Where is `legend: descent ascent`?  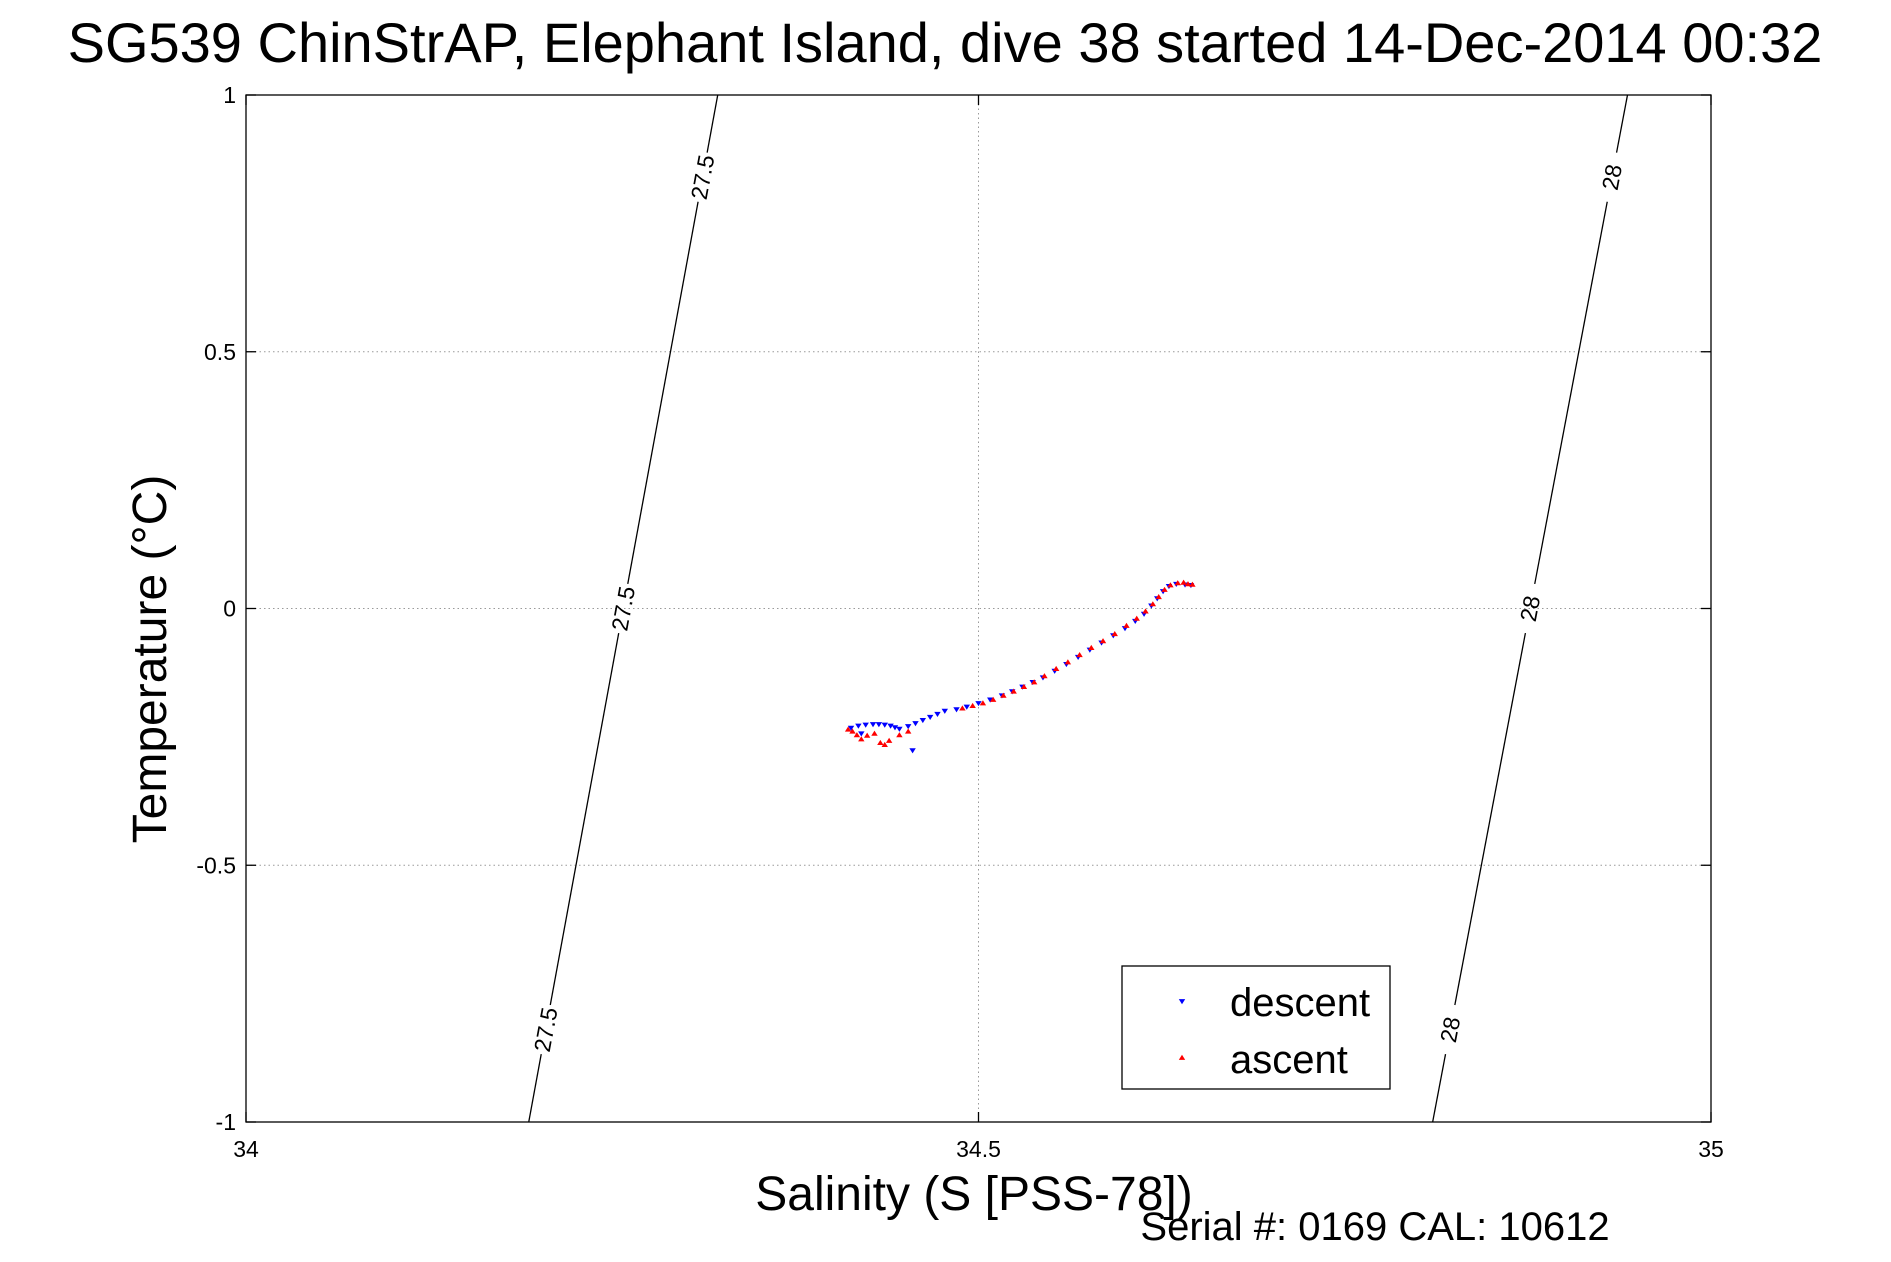
legend: descent ascent is located at coordinates (1256, 1027).